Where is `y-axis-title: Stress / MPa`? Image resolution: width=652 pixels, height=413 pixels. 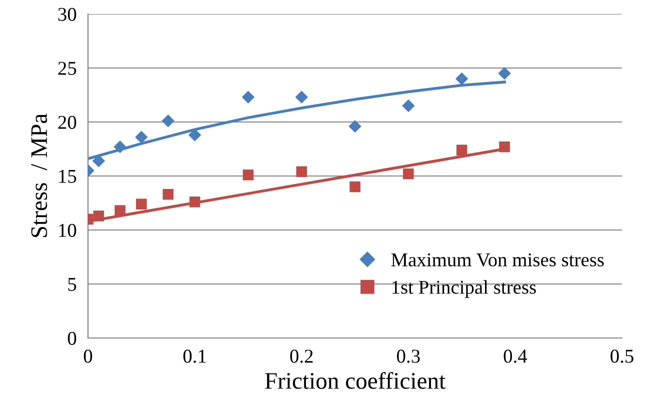 y-axis-title: Stress / MPa is located at coordinates (39, 176).